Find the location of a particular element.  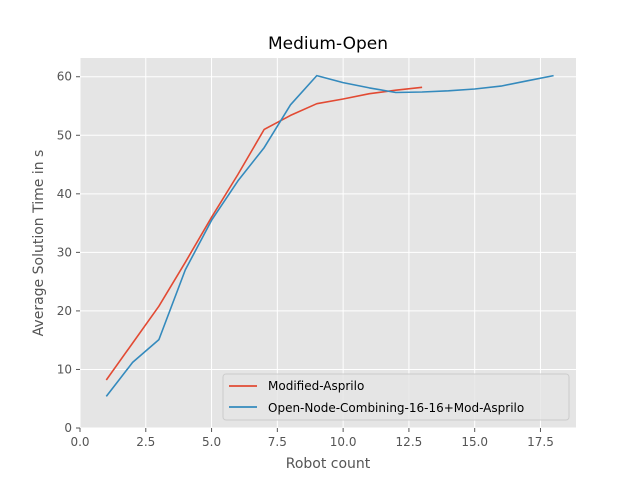

y-axis-ticks: 0 10 20 30 40 50 60 is located at coordinates (68, 252).